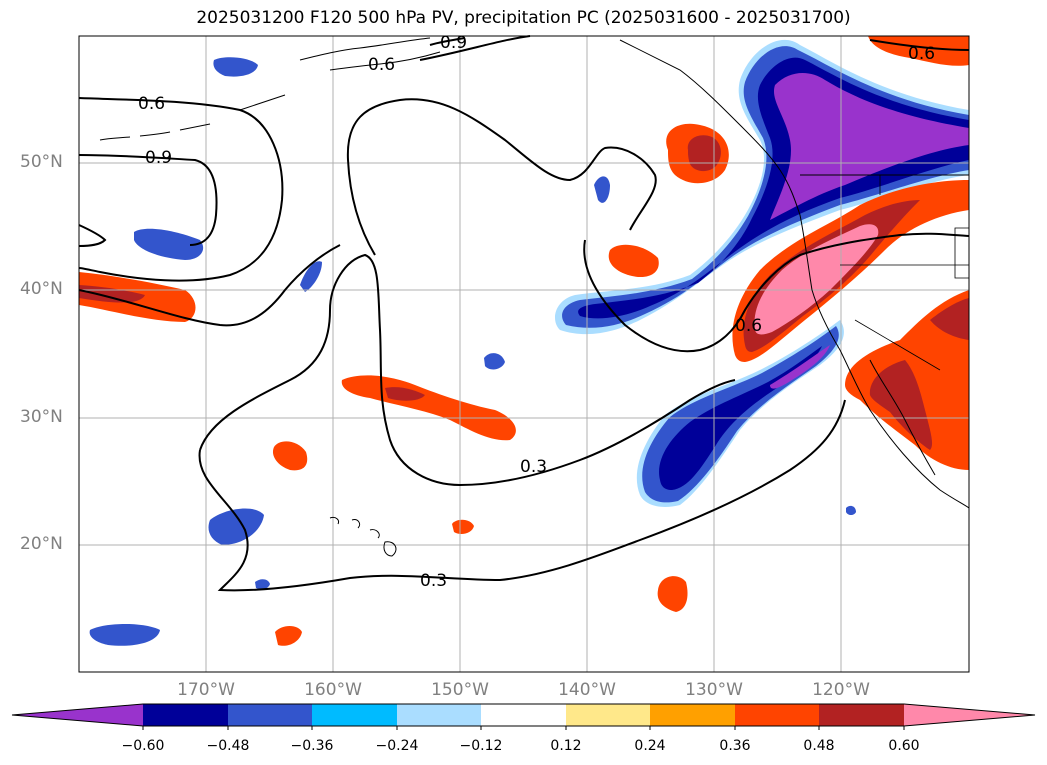  What do you see at coordinates (735, 746) in the screenshot?
I see `colorbar-tick-label: 0.36` at bounding box center [735, 746].